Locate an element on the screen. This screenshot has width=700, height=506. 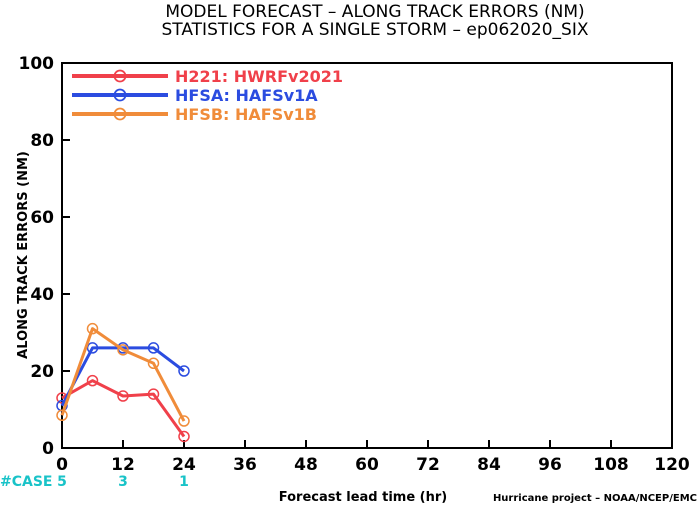
x-tick-label: 120 is located at coordinates (672, 465).